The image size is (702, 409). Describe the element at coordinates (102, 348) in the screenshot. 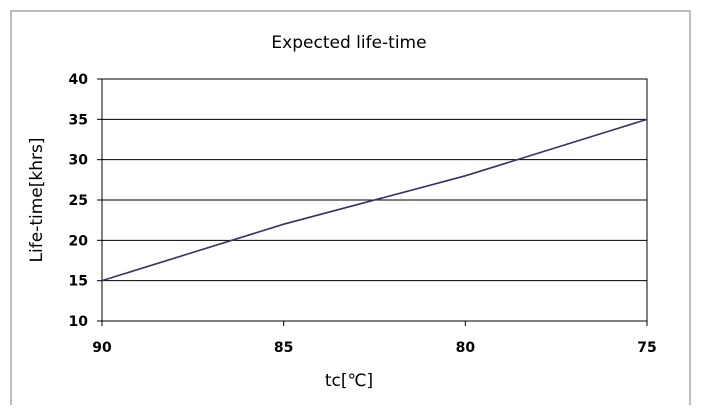

I see `x-tick-label: 90` at that location.